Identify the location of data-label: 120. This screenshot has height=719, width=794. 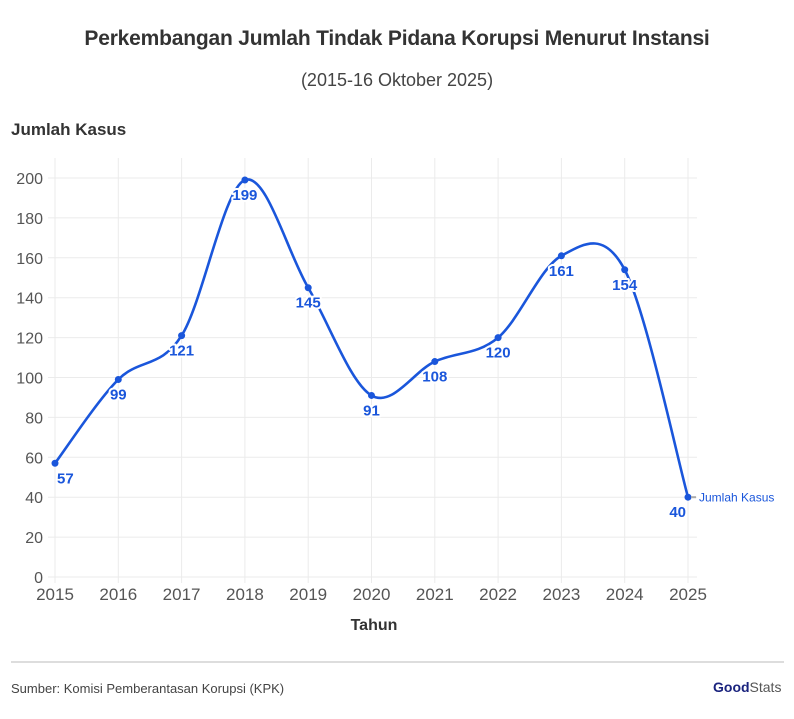
(498, 353).